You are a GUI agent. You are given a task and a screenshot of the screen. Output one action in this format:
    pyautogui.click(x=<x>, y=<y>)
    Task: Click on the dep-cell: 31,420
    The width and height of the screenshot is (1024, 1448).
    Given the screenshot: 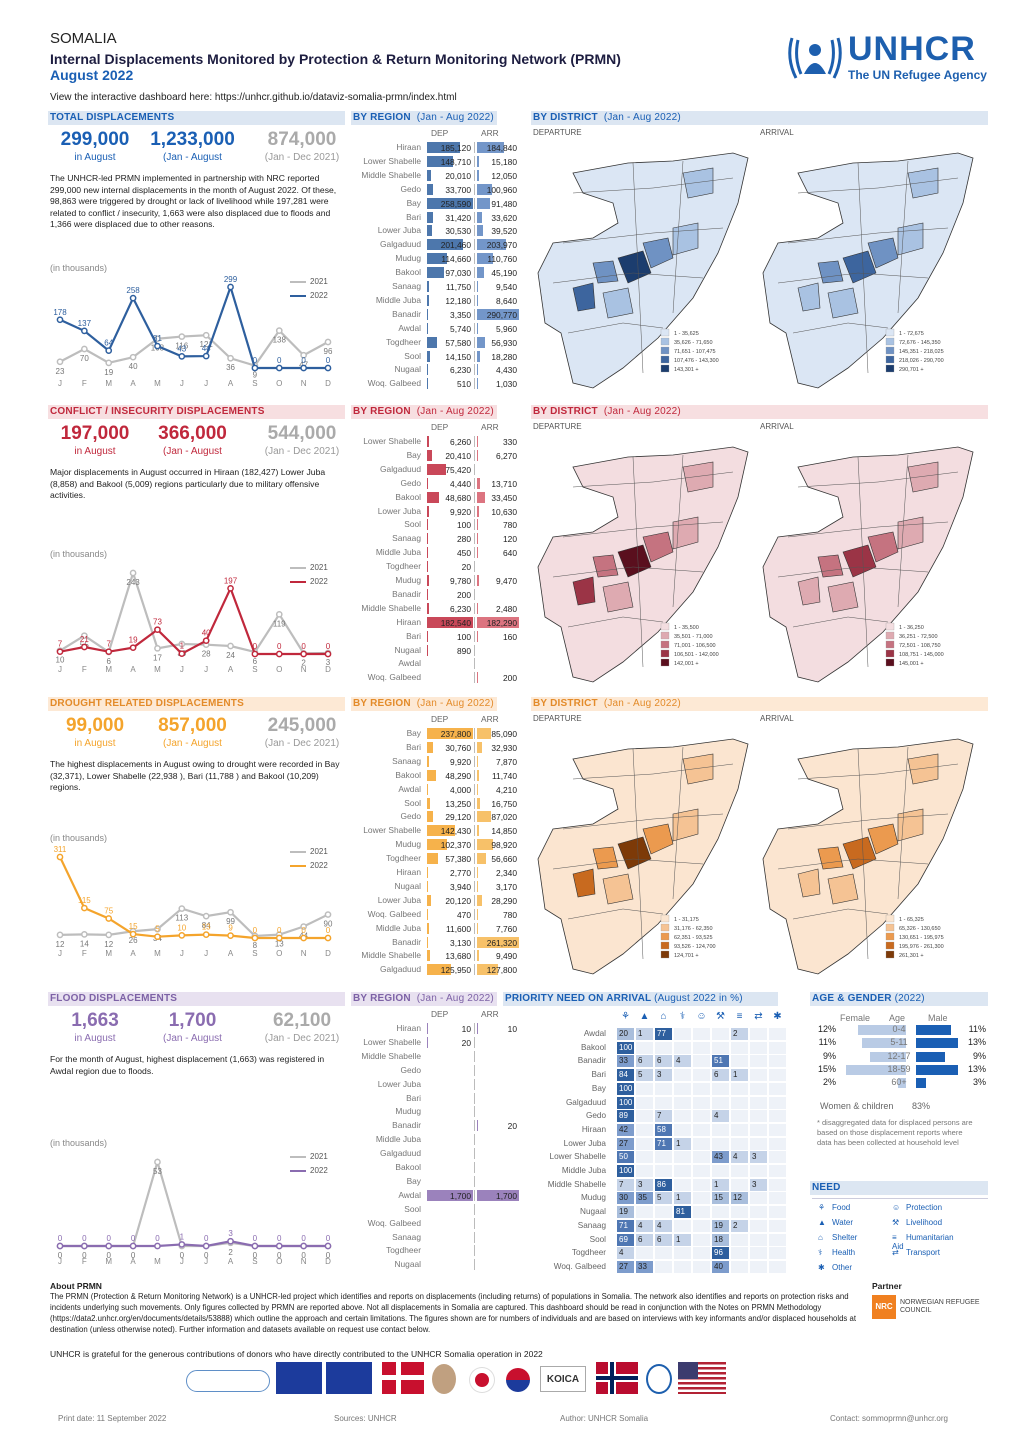 What is the action you would take?
    pyautogui.click(x=450, y=217)
    